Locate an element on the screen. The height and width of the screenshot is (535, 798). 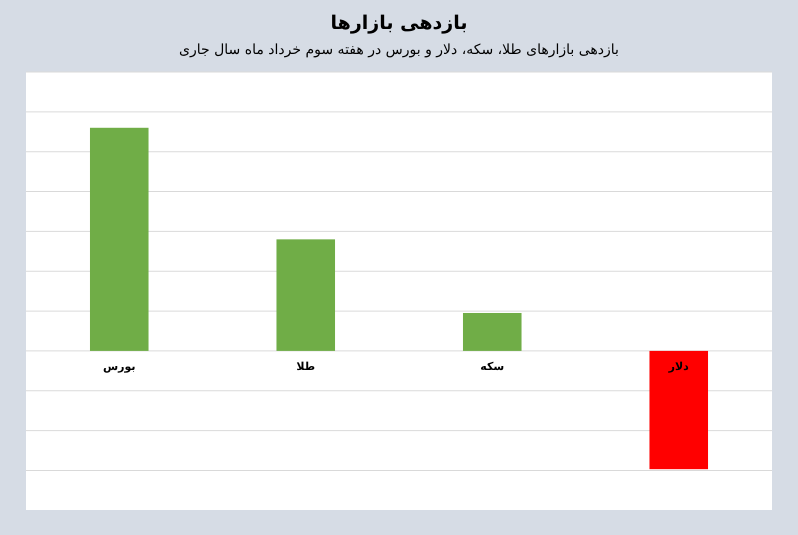
x-tick-label: بورس is located at coordinates (119, 366).